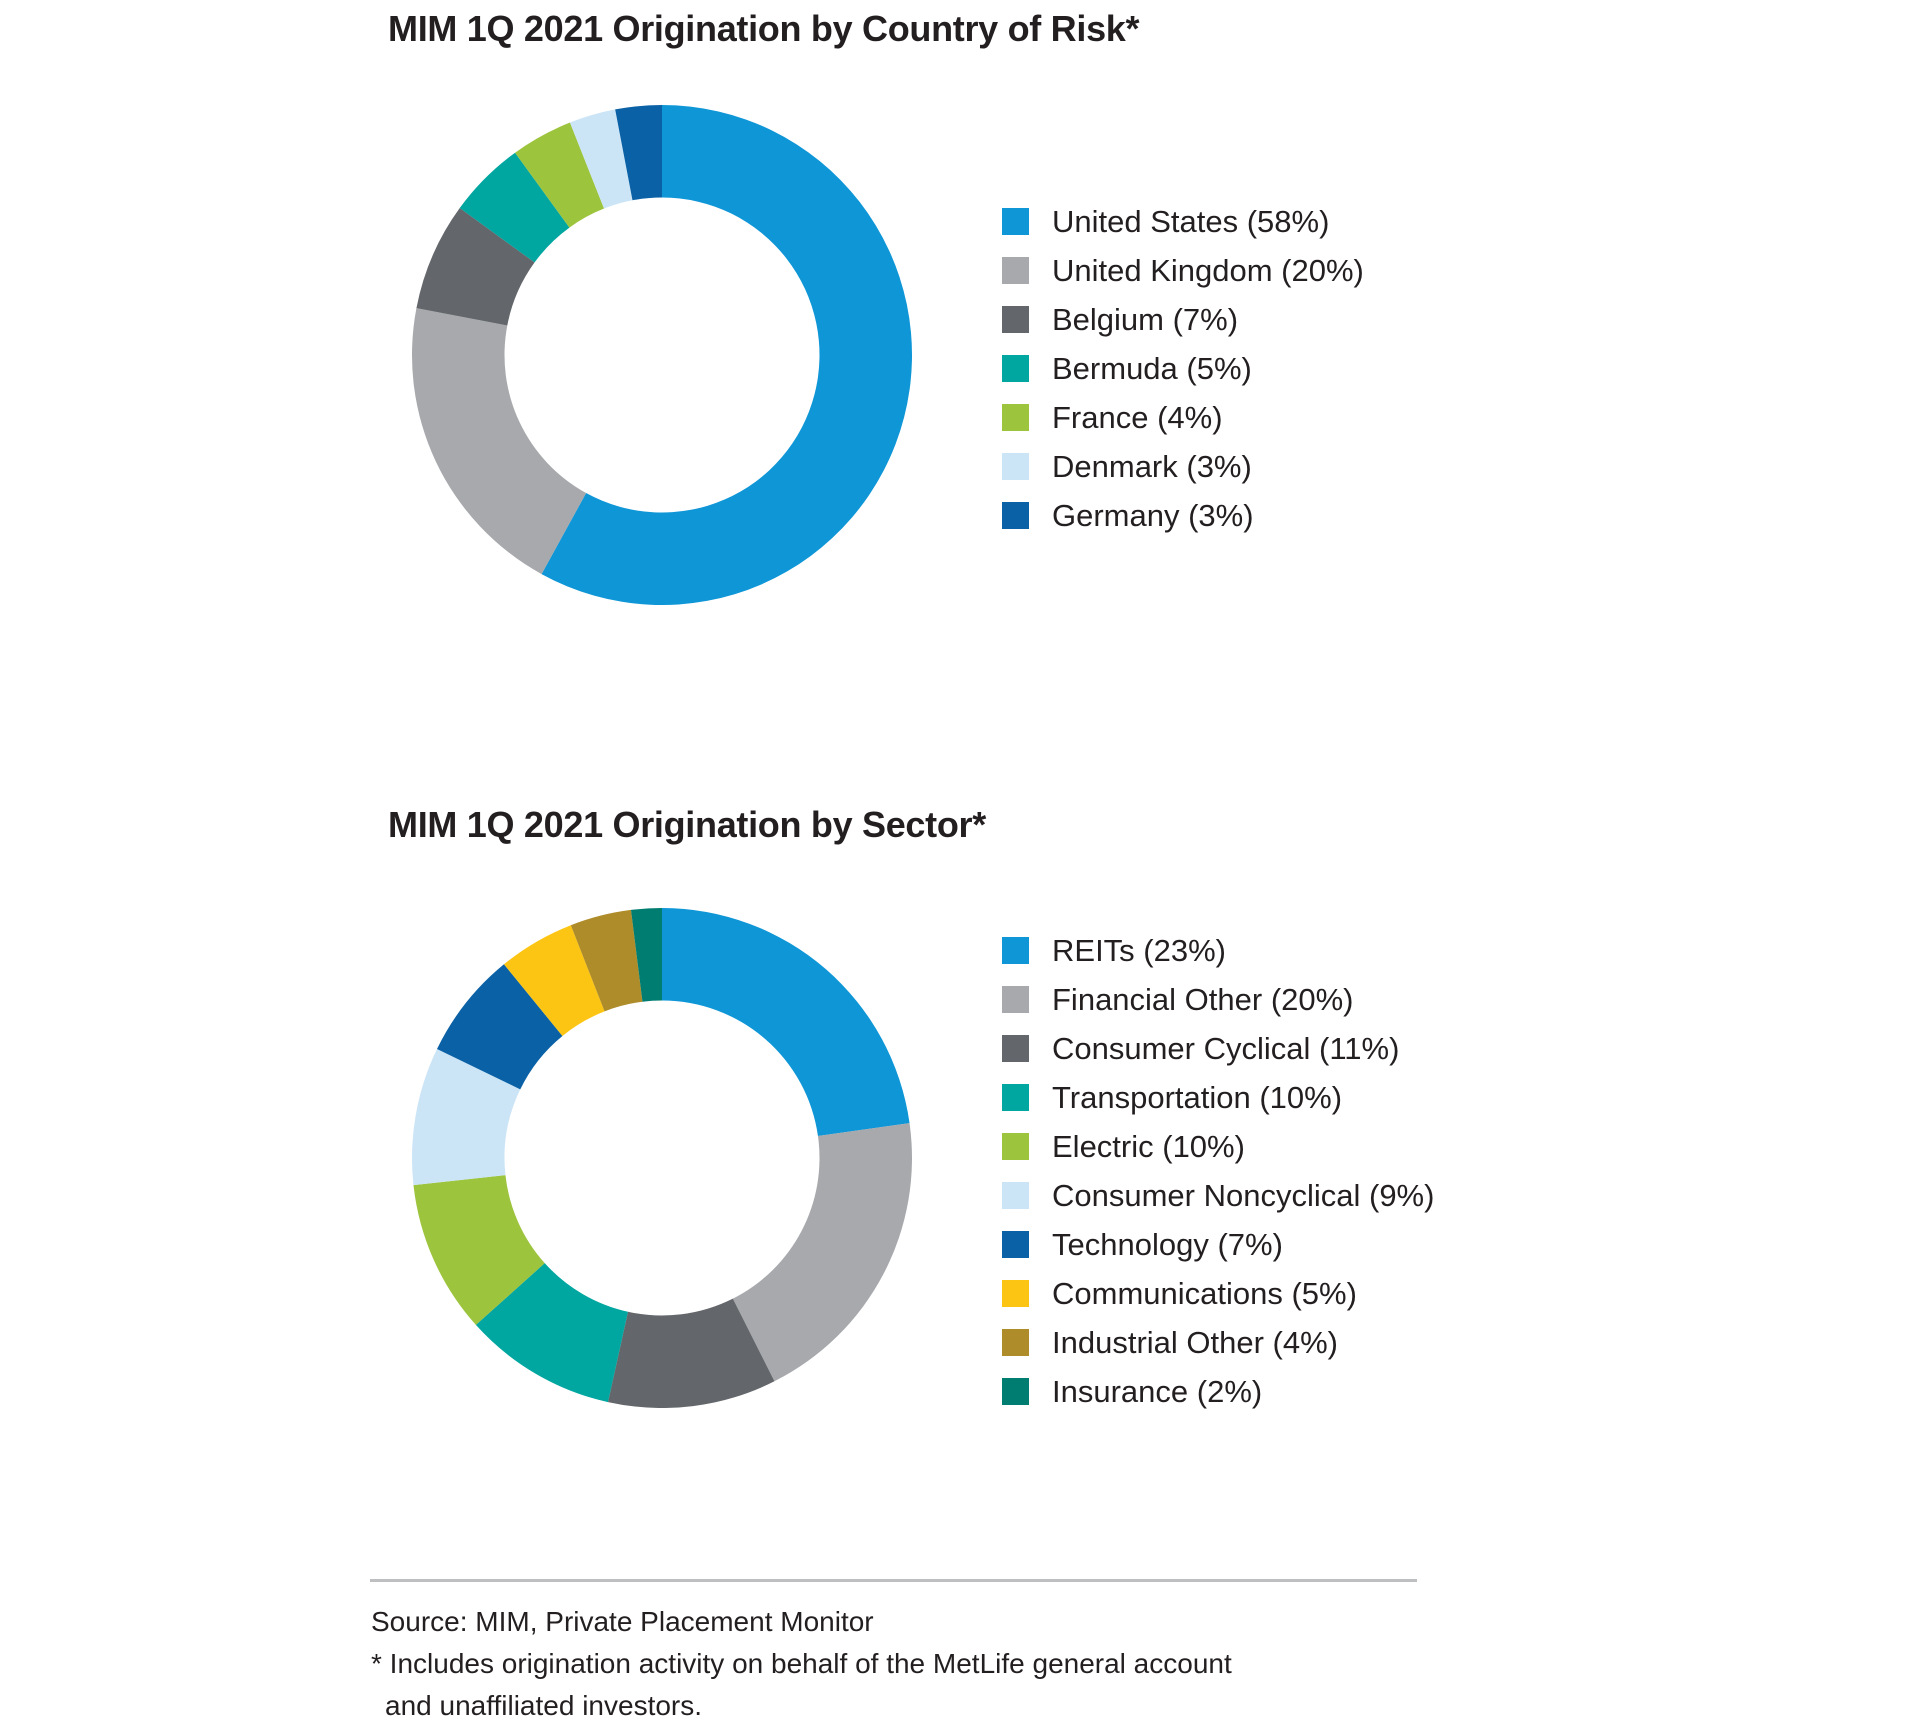 The width and height of the screenshot is (1913, 1722). I want to click on legend-item-france: France (4%), so click(1183, 417).